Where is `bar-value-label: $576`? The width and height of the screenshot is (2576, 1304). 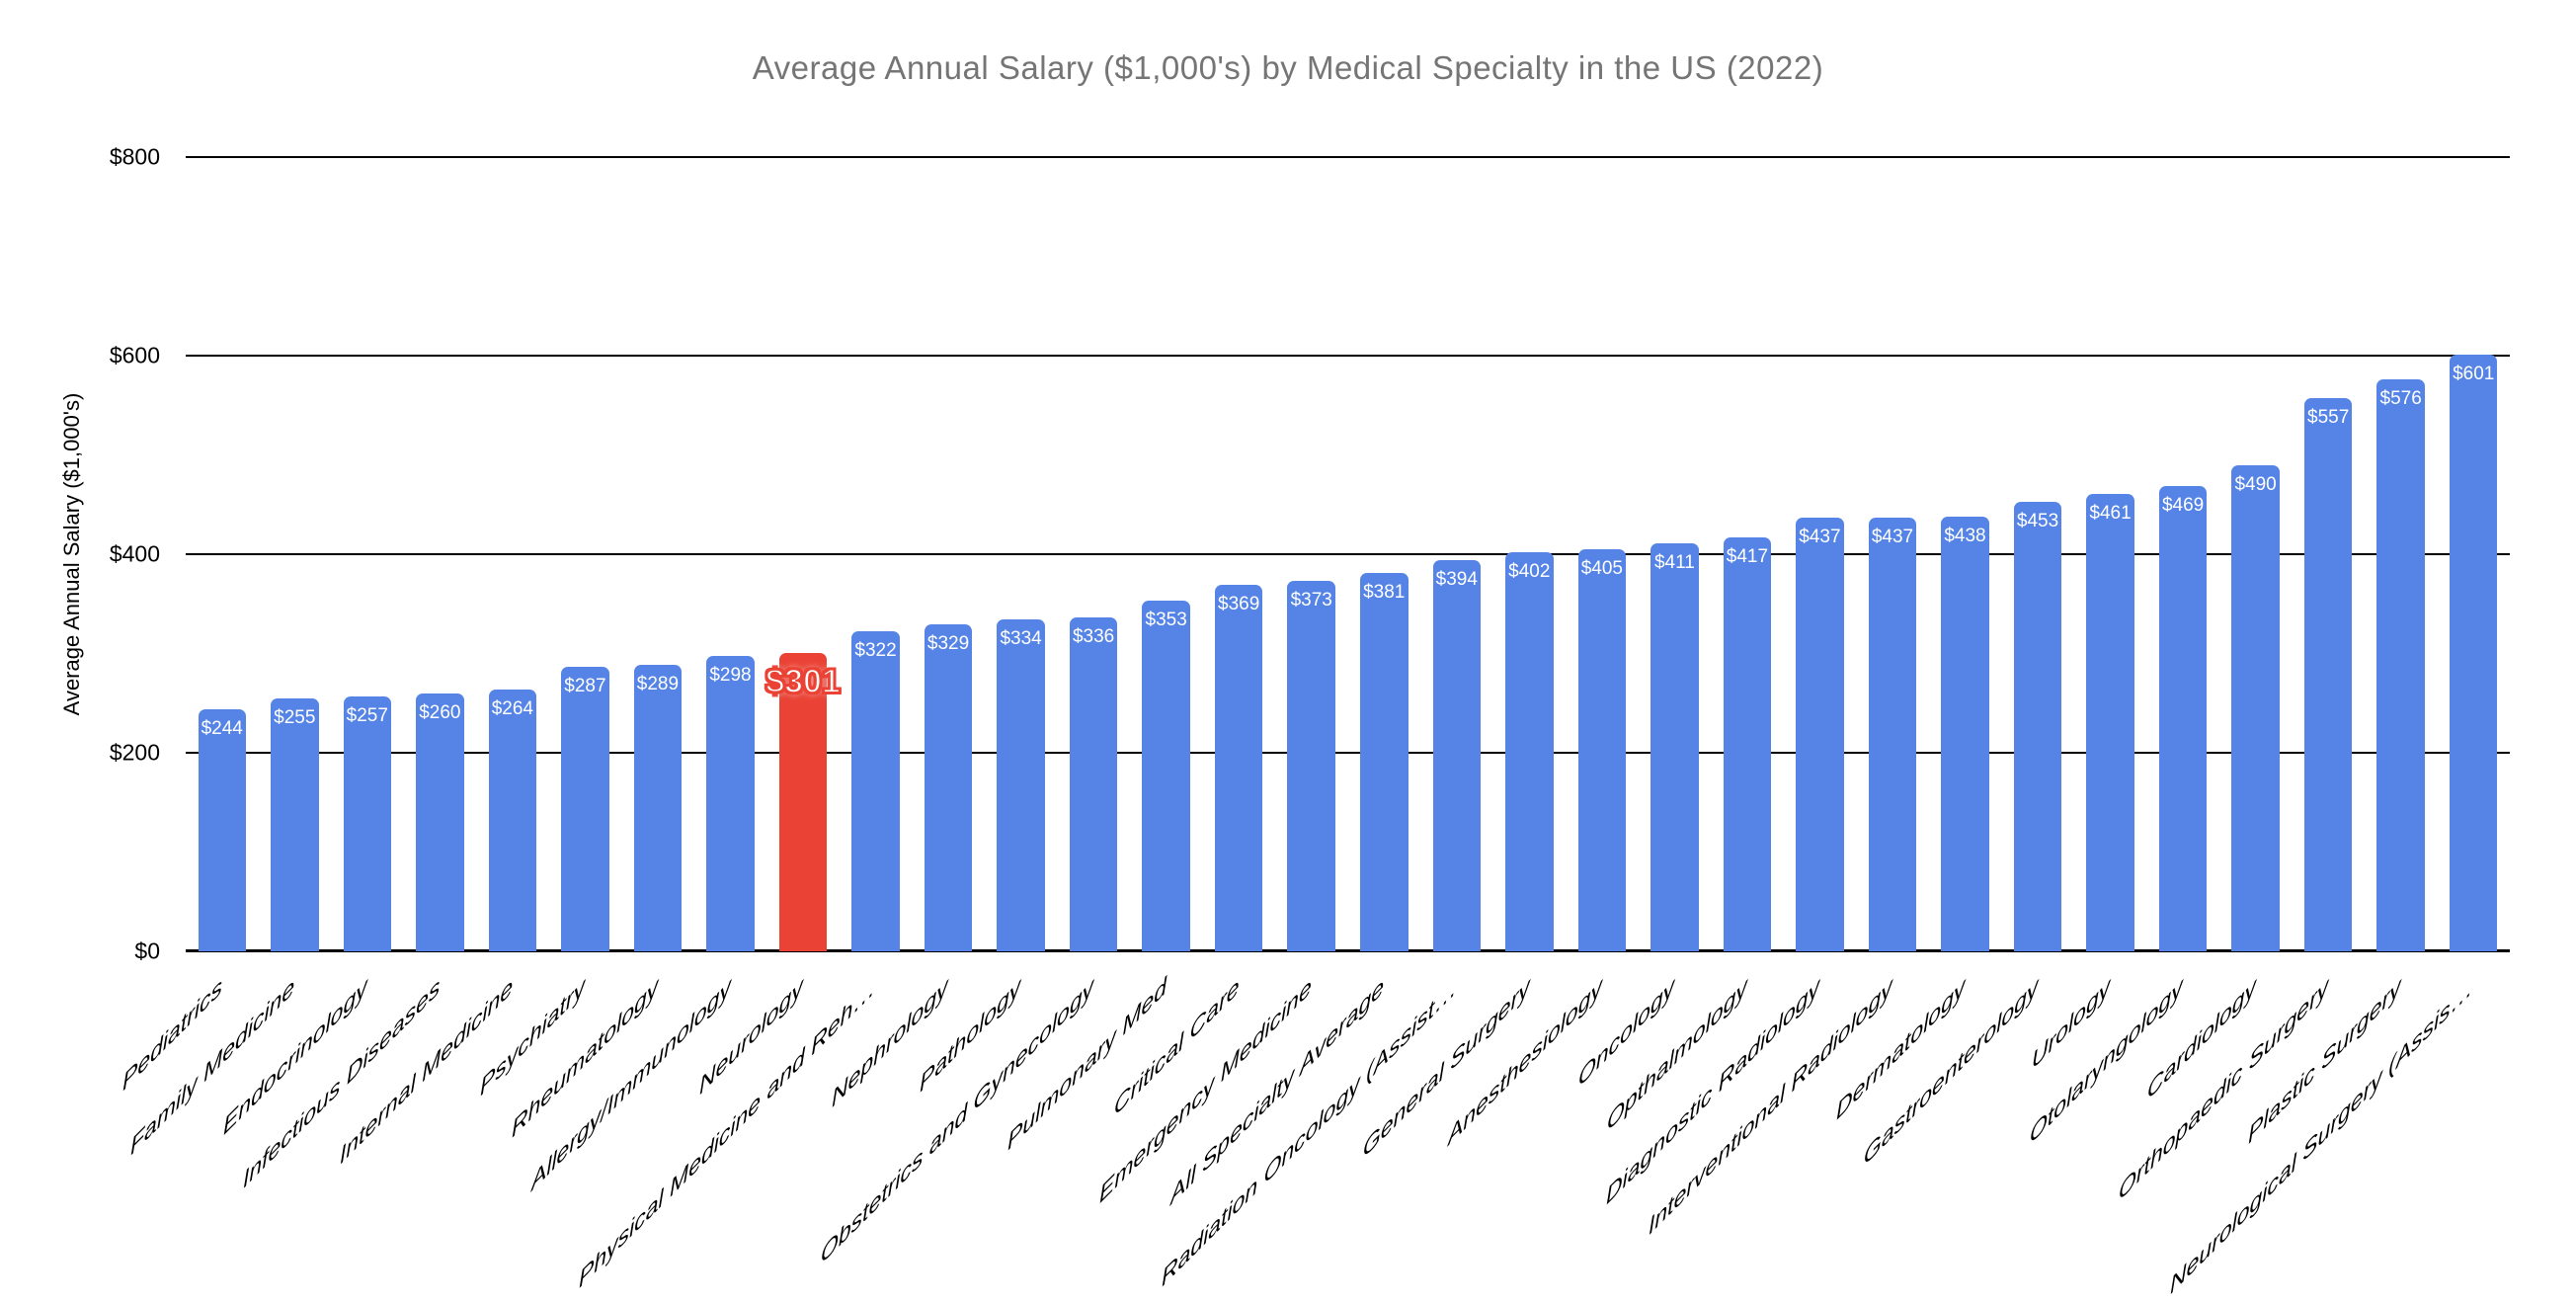 bar-value-label: $576 is located at coordinates (2400, 399).